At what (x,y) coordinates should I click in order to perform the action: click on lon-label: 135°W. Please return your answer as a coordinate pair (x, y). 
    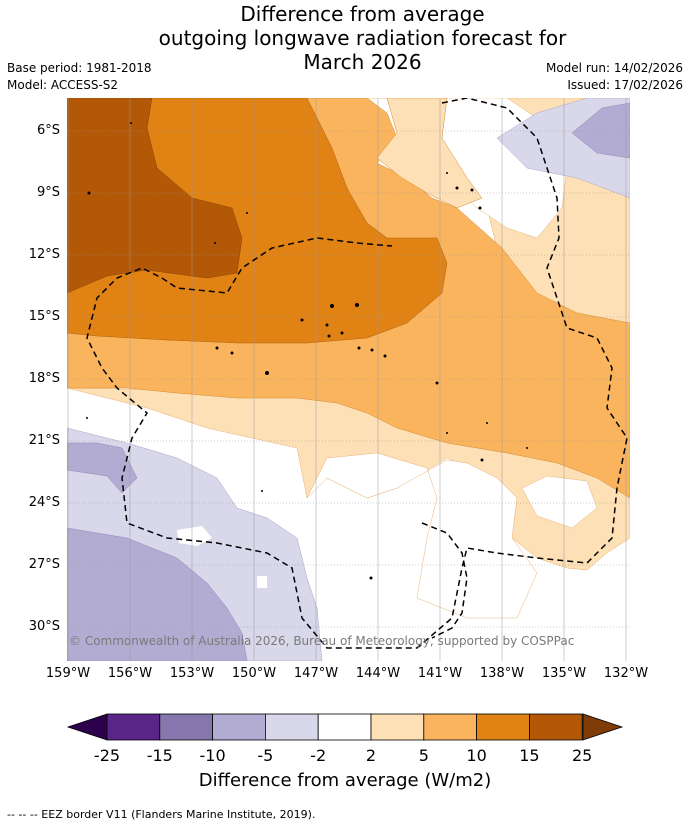
    Looking at the image, I should click on (564, 673).